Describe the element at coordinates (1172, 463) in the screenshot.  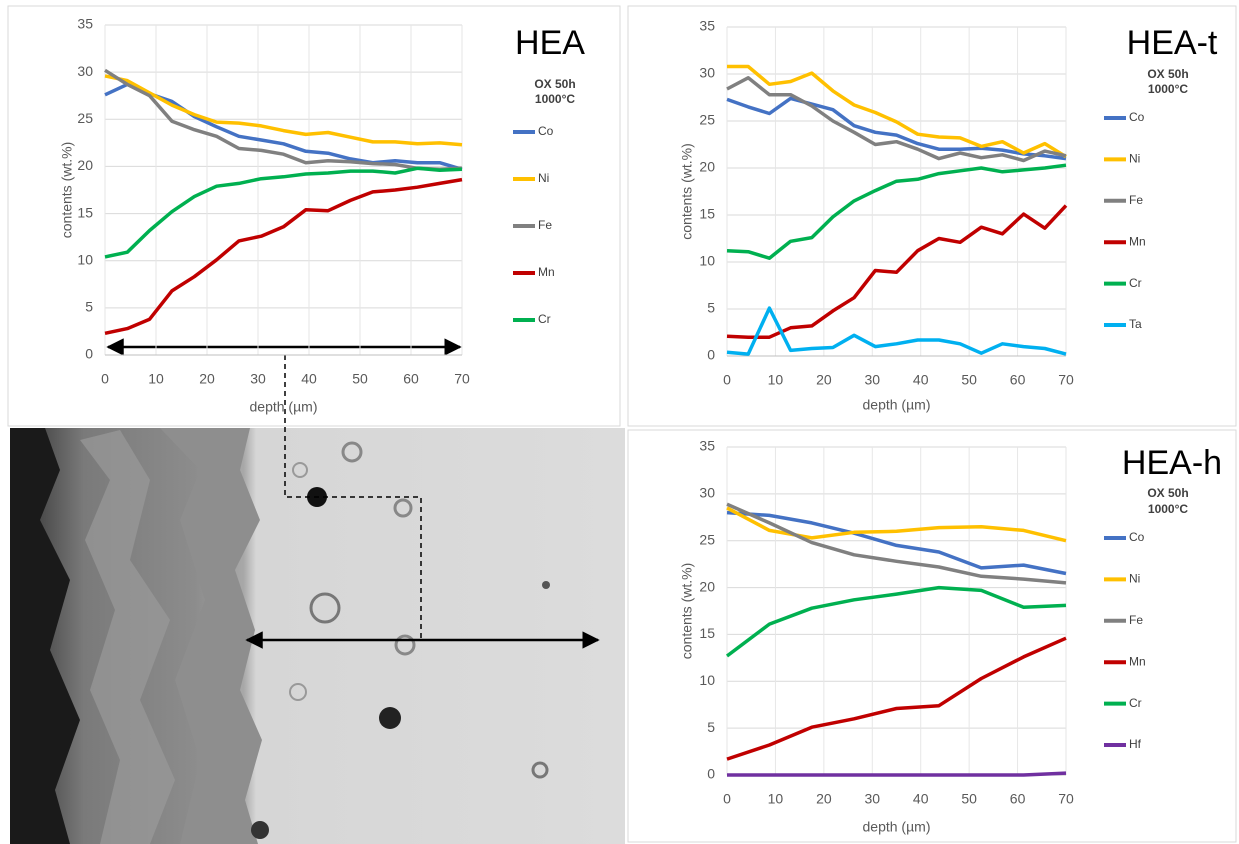
I see `chart-title: HEA-h` at that location.